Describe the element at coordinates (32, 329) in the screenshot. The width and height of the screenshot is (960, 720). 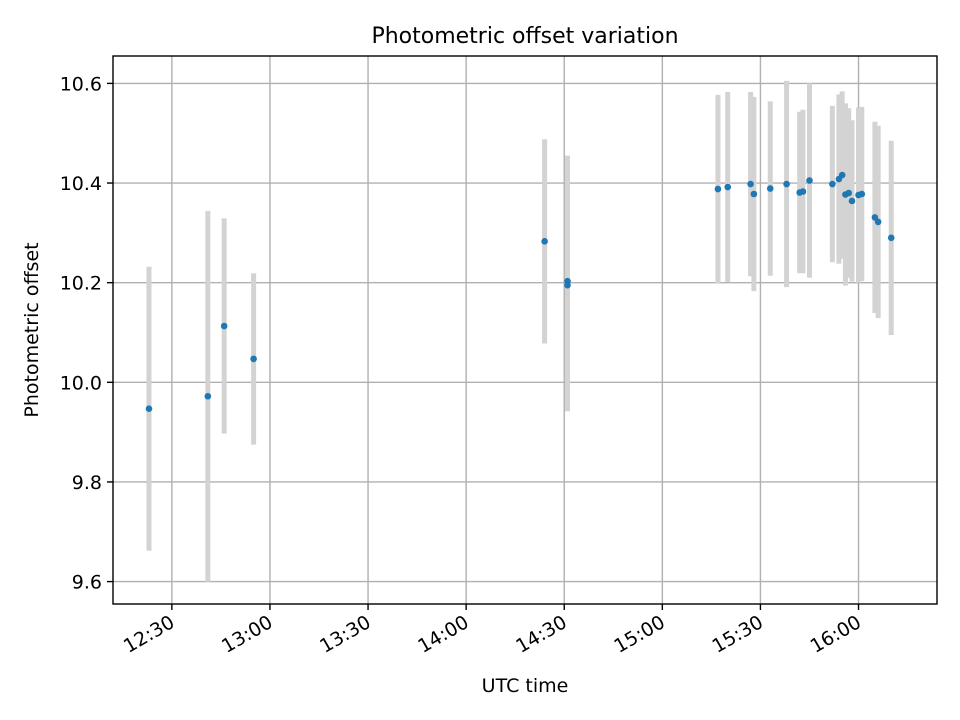
I see `y-axis-label: Photometric offset` at that location.